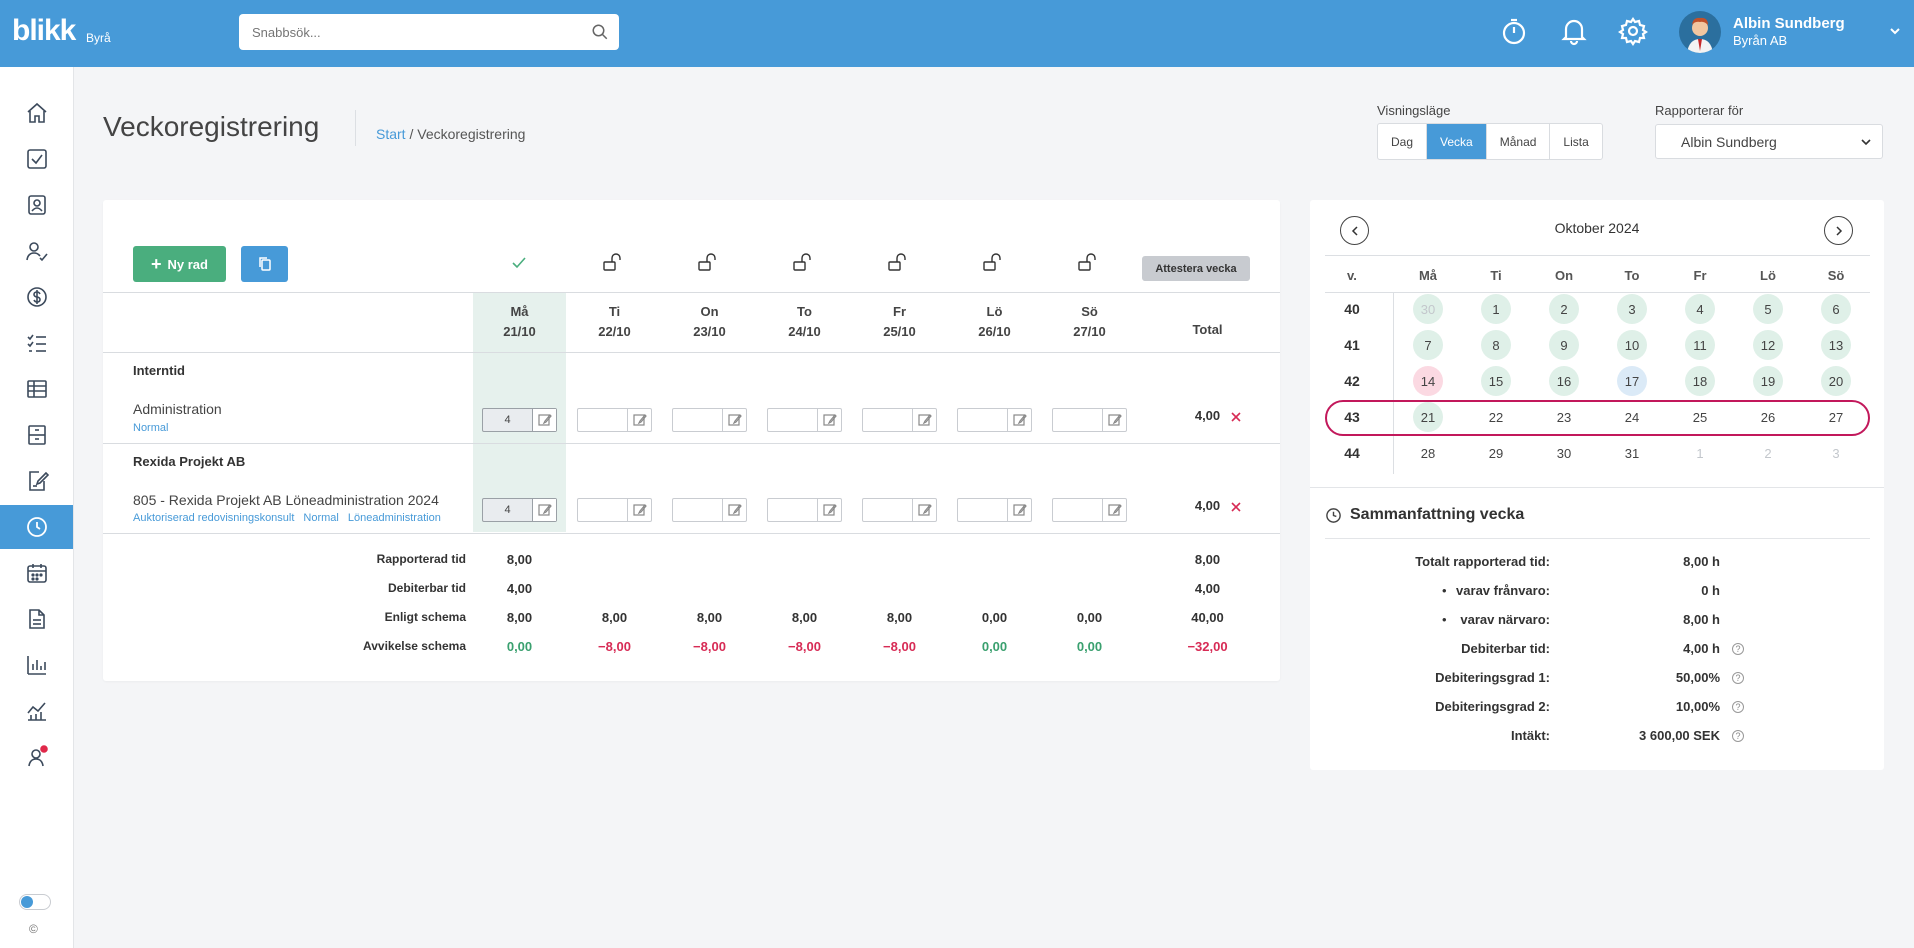 The height and width of the screenshot is (948, 1914). I want to click on hours-input-thu, so click(804, 510).